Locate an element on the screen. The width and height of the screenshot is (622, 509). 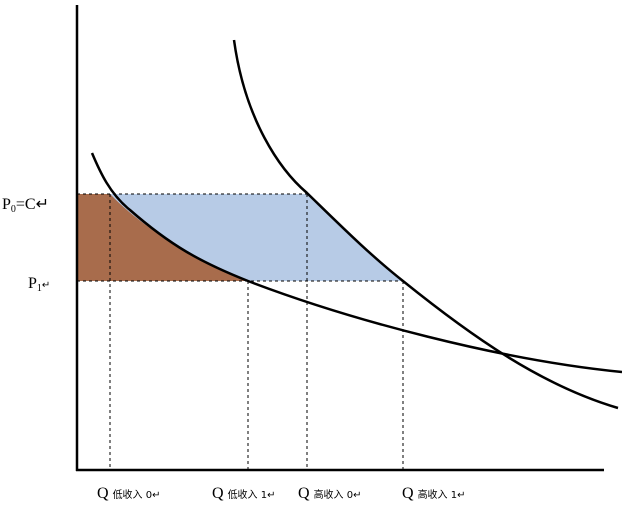
quantity-label: Q 高收入 1↵ is located at coordinates (433, 493).